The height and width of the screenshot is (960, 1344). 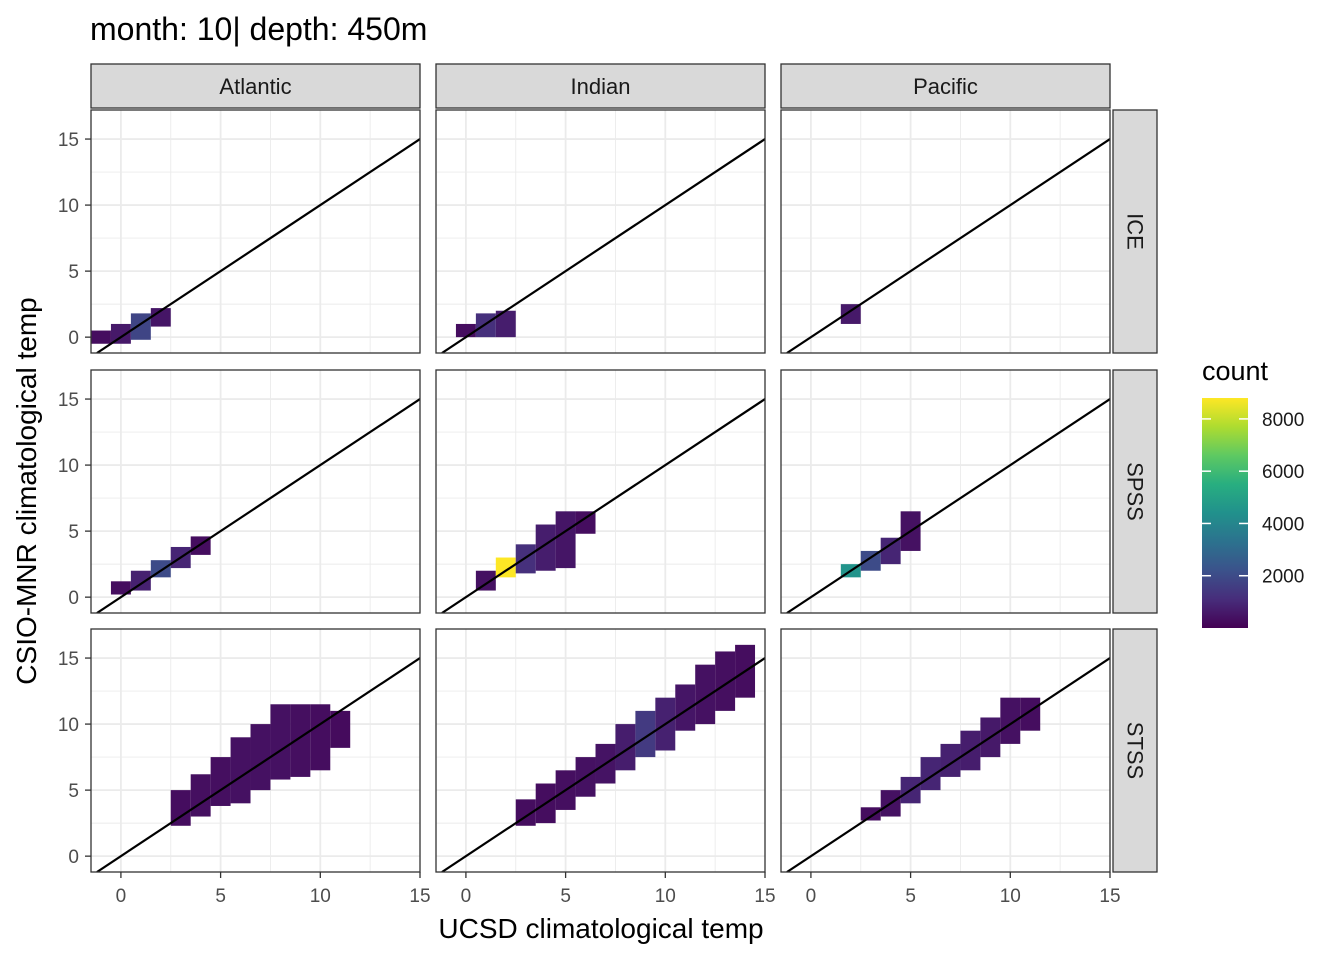 I want to click on panel-indian-spss, so click(x=600, y=491).